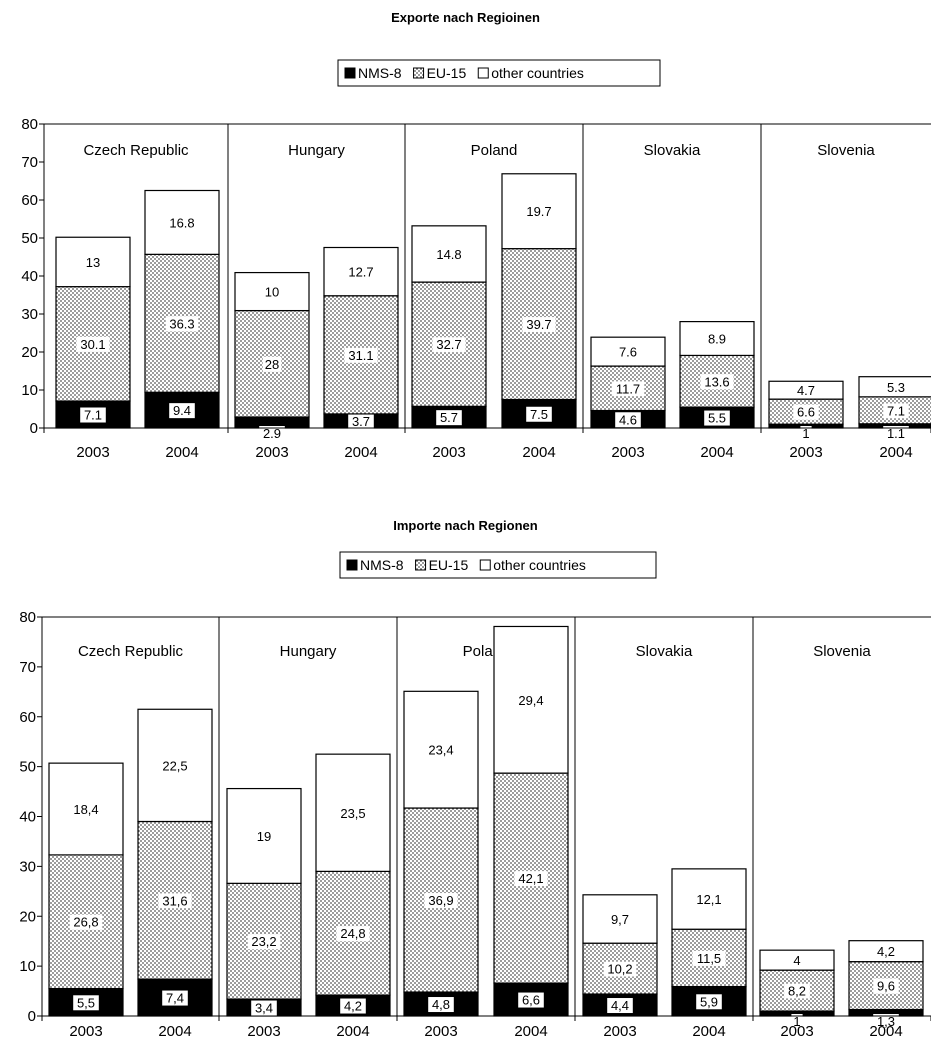 This screenshot has height=1053, width=931. Describe the element at coordinates (796, 960) in the screenshot. I see `data-label: 4` at that location.